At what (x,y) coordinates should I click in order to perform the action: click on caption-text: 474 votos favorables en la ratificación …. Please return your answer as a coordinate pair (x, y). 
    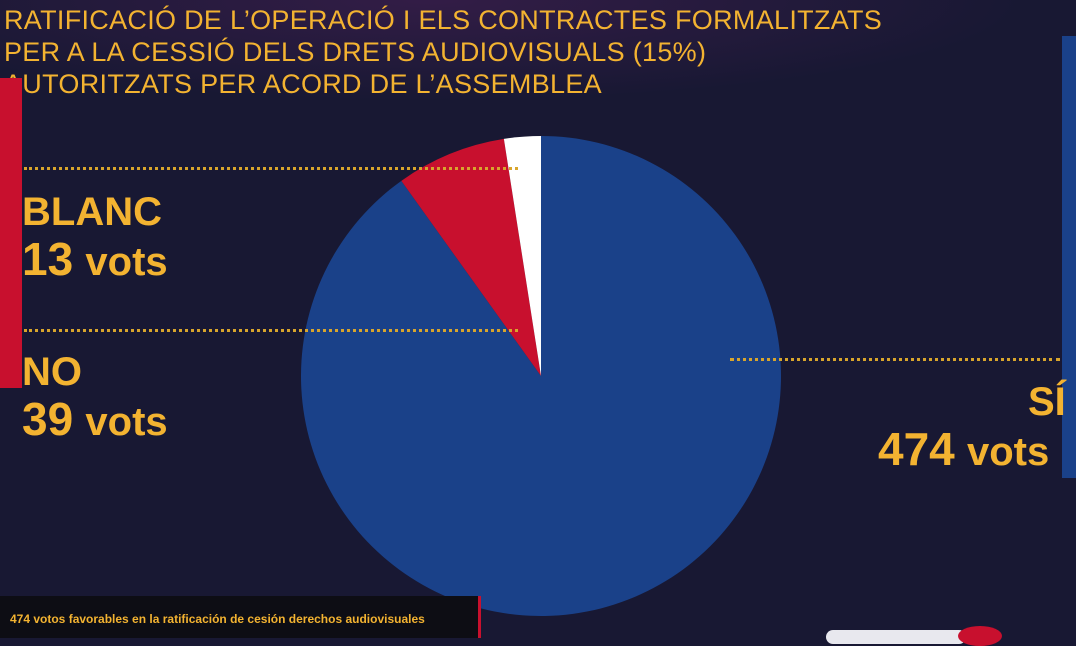
    Looking at the image, I should click on (217, 619).